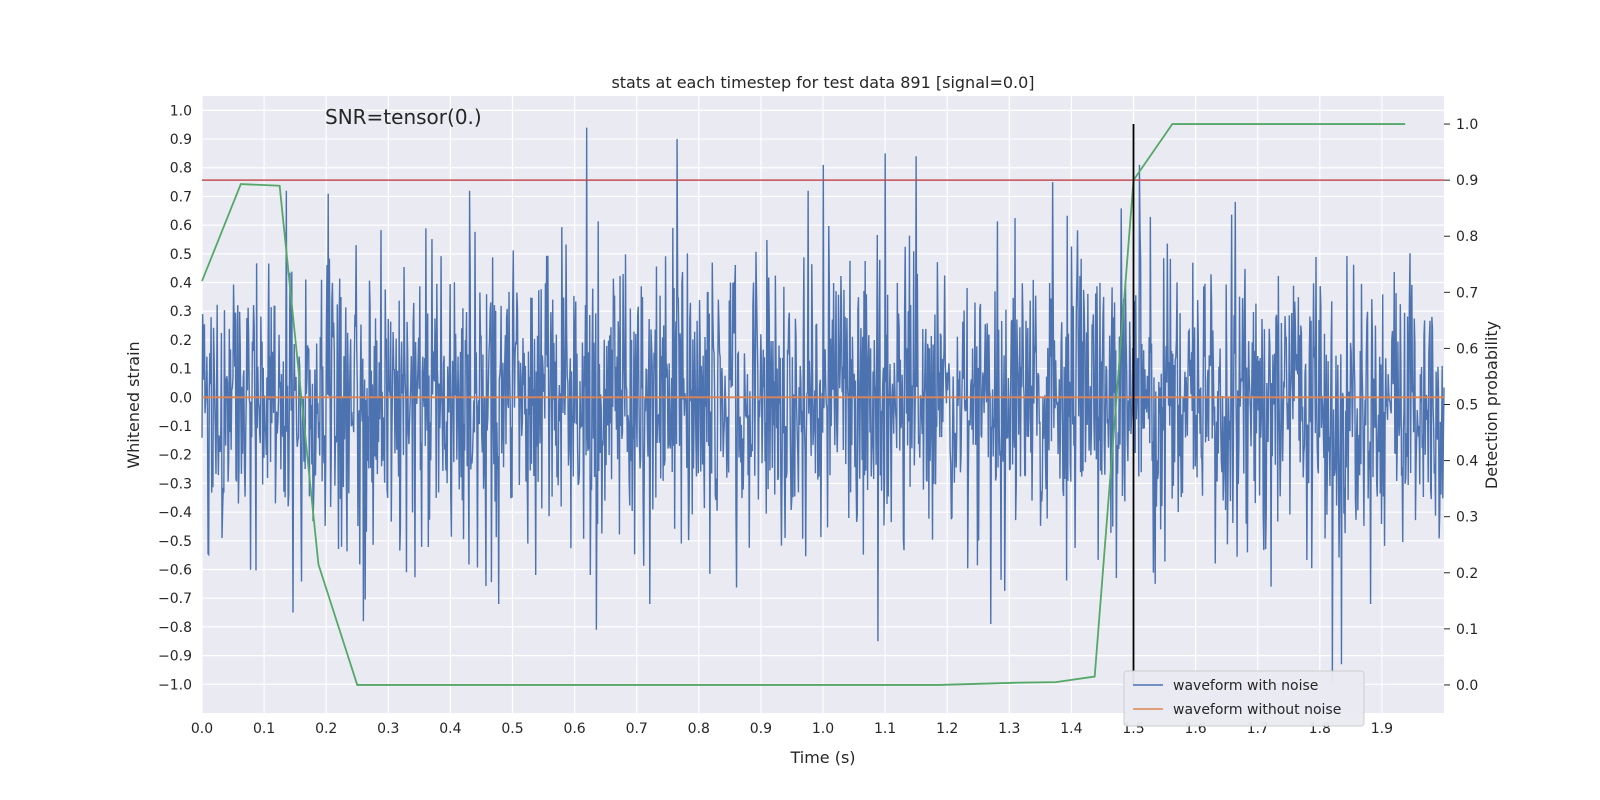 This screenshot has height=800, width=1600. What do you see at coordinates (1382, 729) in the screenshot?
I see `x-tick-label: 1.9` at bounding box center [1382, 729].